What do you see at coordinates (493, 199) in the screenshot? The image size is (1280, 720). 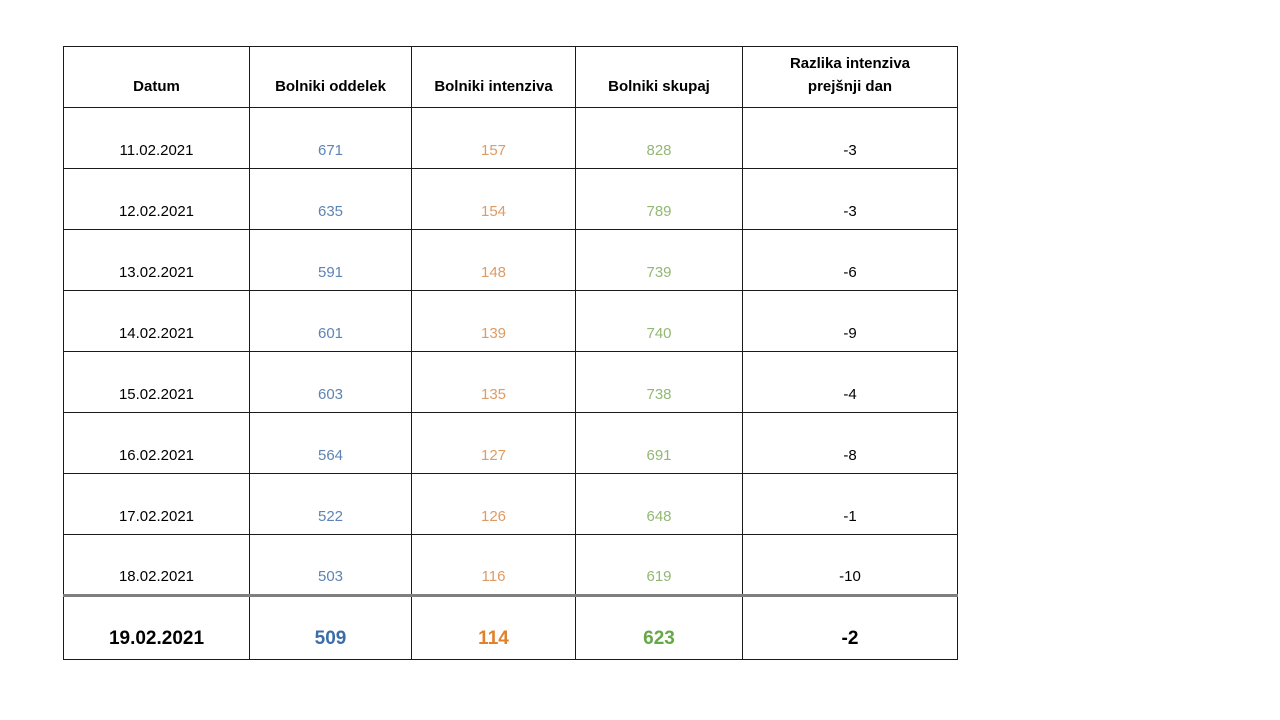 I see `cell-intenziva: 154` at bounding box center [493, 199].